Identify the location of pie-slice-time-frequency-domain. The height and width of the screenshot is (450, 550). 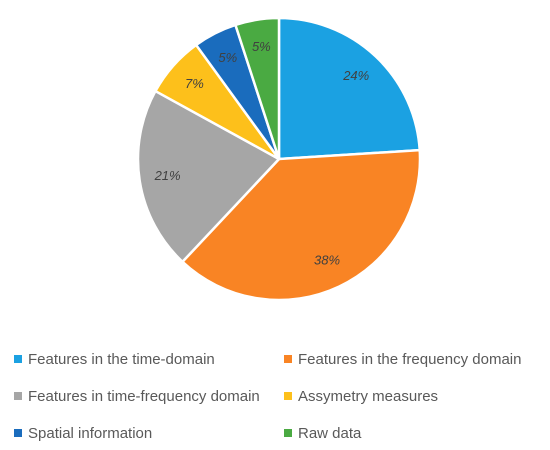
(208, 176).